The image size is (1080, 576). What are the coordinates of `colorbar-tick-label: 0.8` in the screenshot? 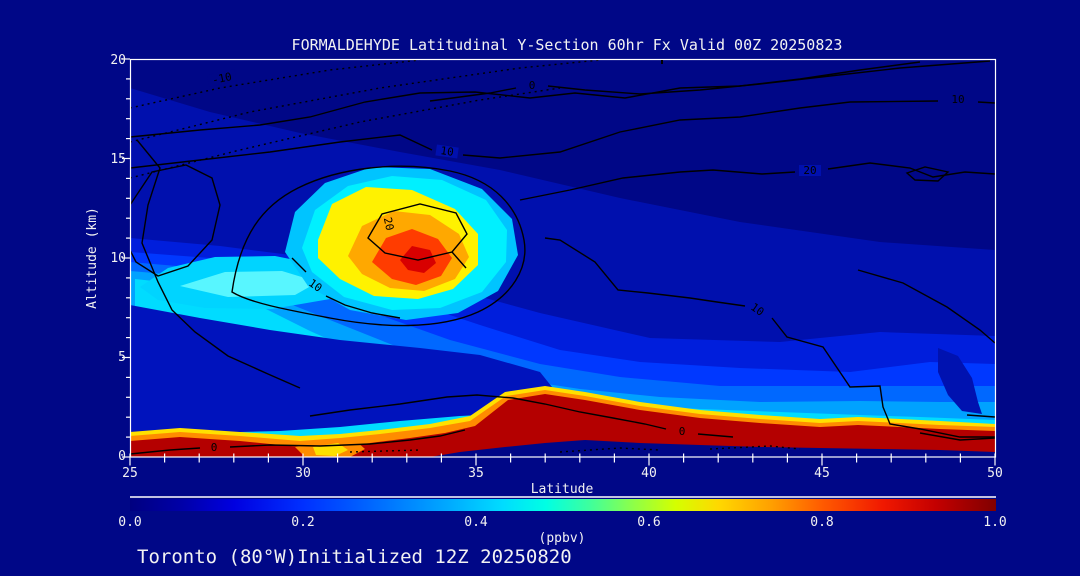 It's located at (821, 522).